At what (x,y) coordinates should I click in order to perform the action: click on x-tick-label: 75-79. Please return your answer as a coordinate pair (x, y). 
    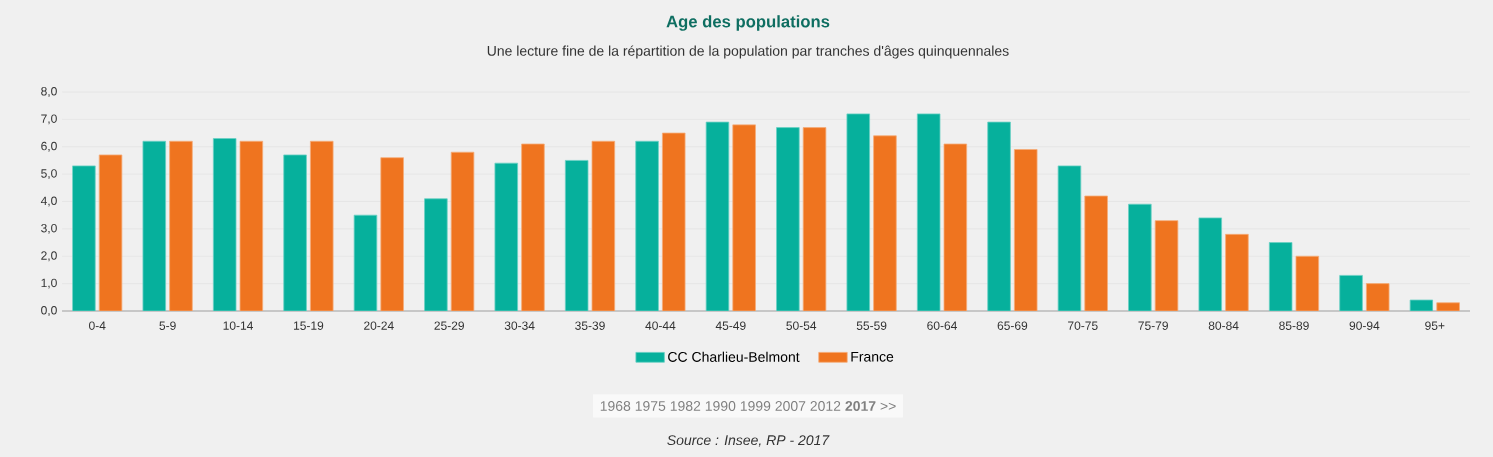
    Looking at the image, I should click on (1153, 325).